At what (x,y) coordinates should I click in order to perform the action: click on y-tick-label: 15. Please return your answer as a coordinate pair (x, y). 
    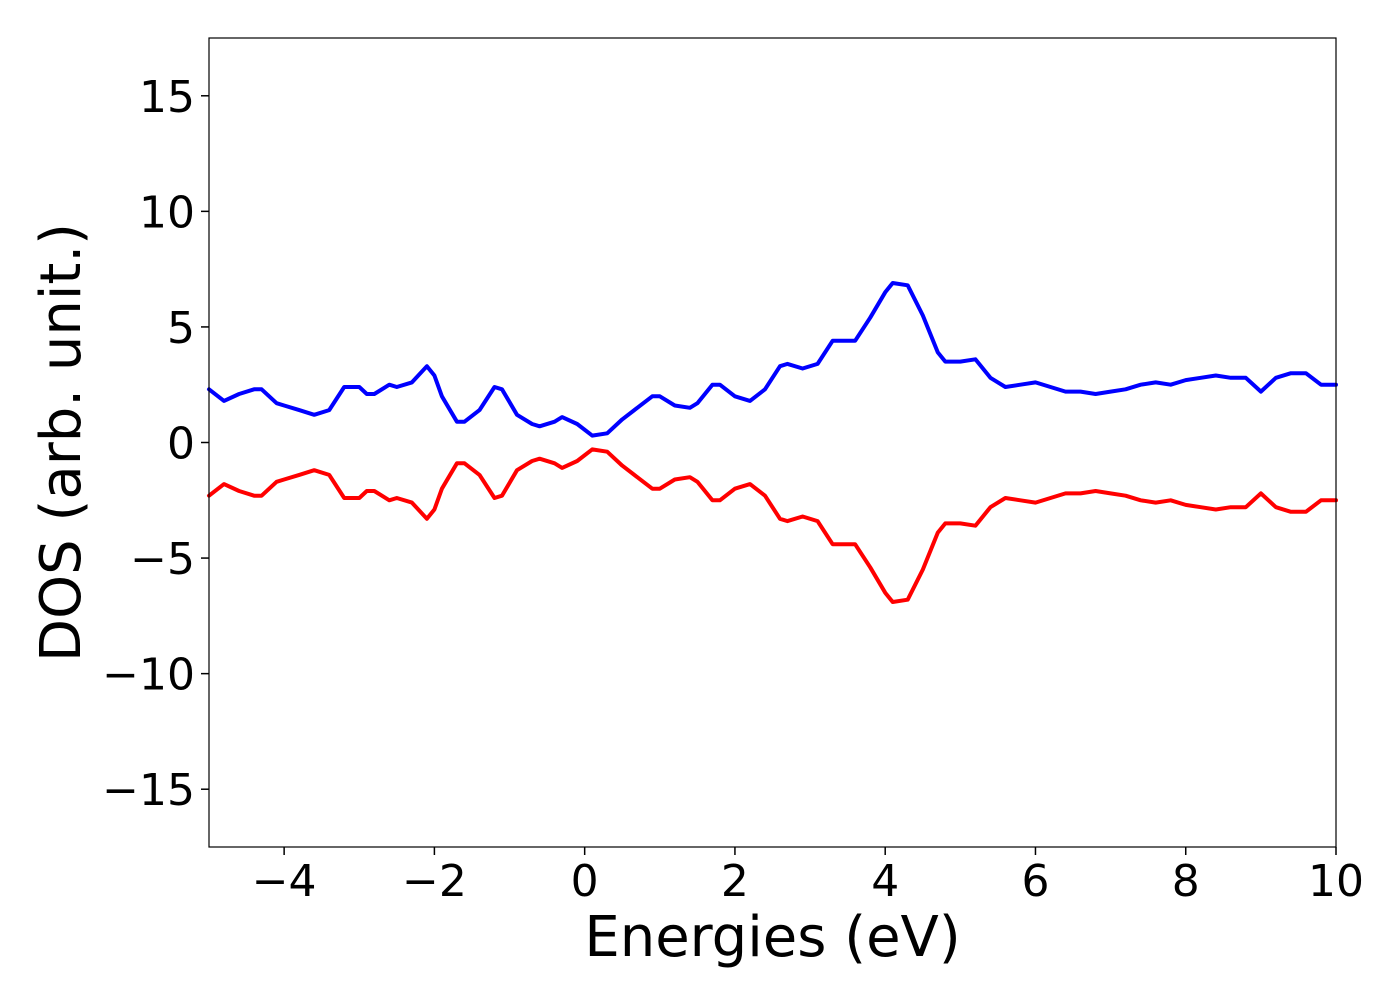
    Looking at the image, I should click on (167, 97).